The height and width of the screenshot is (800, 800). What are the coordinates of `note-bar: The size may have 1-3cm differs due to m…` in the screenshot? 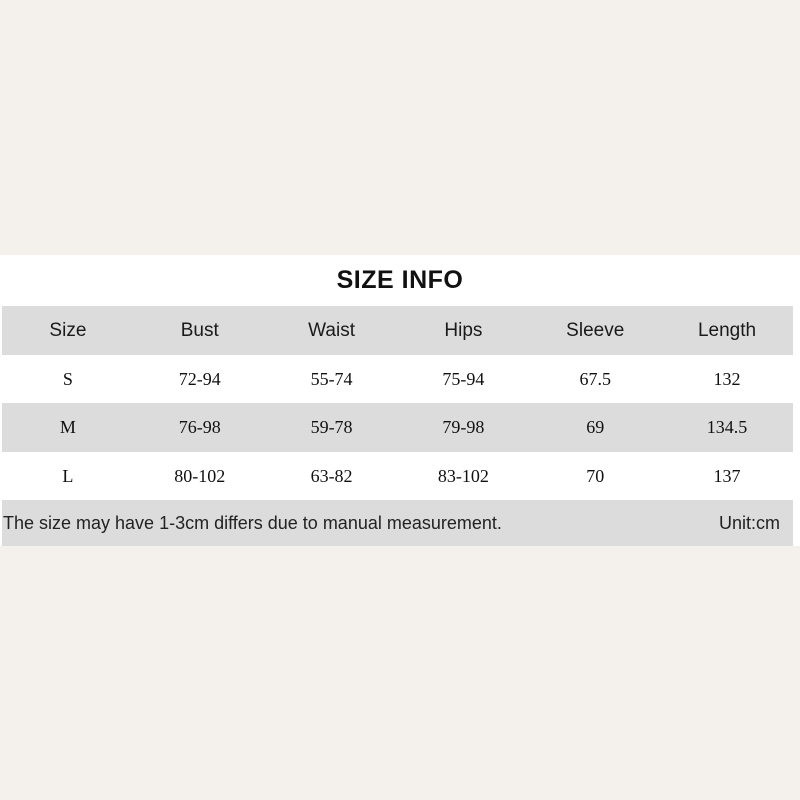 It's located at (397, 523).